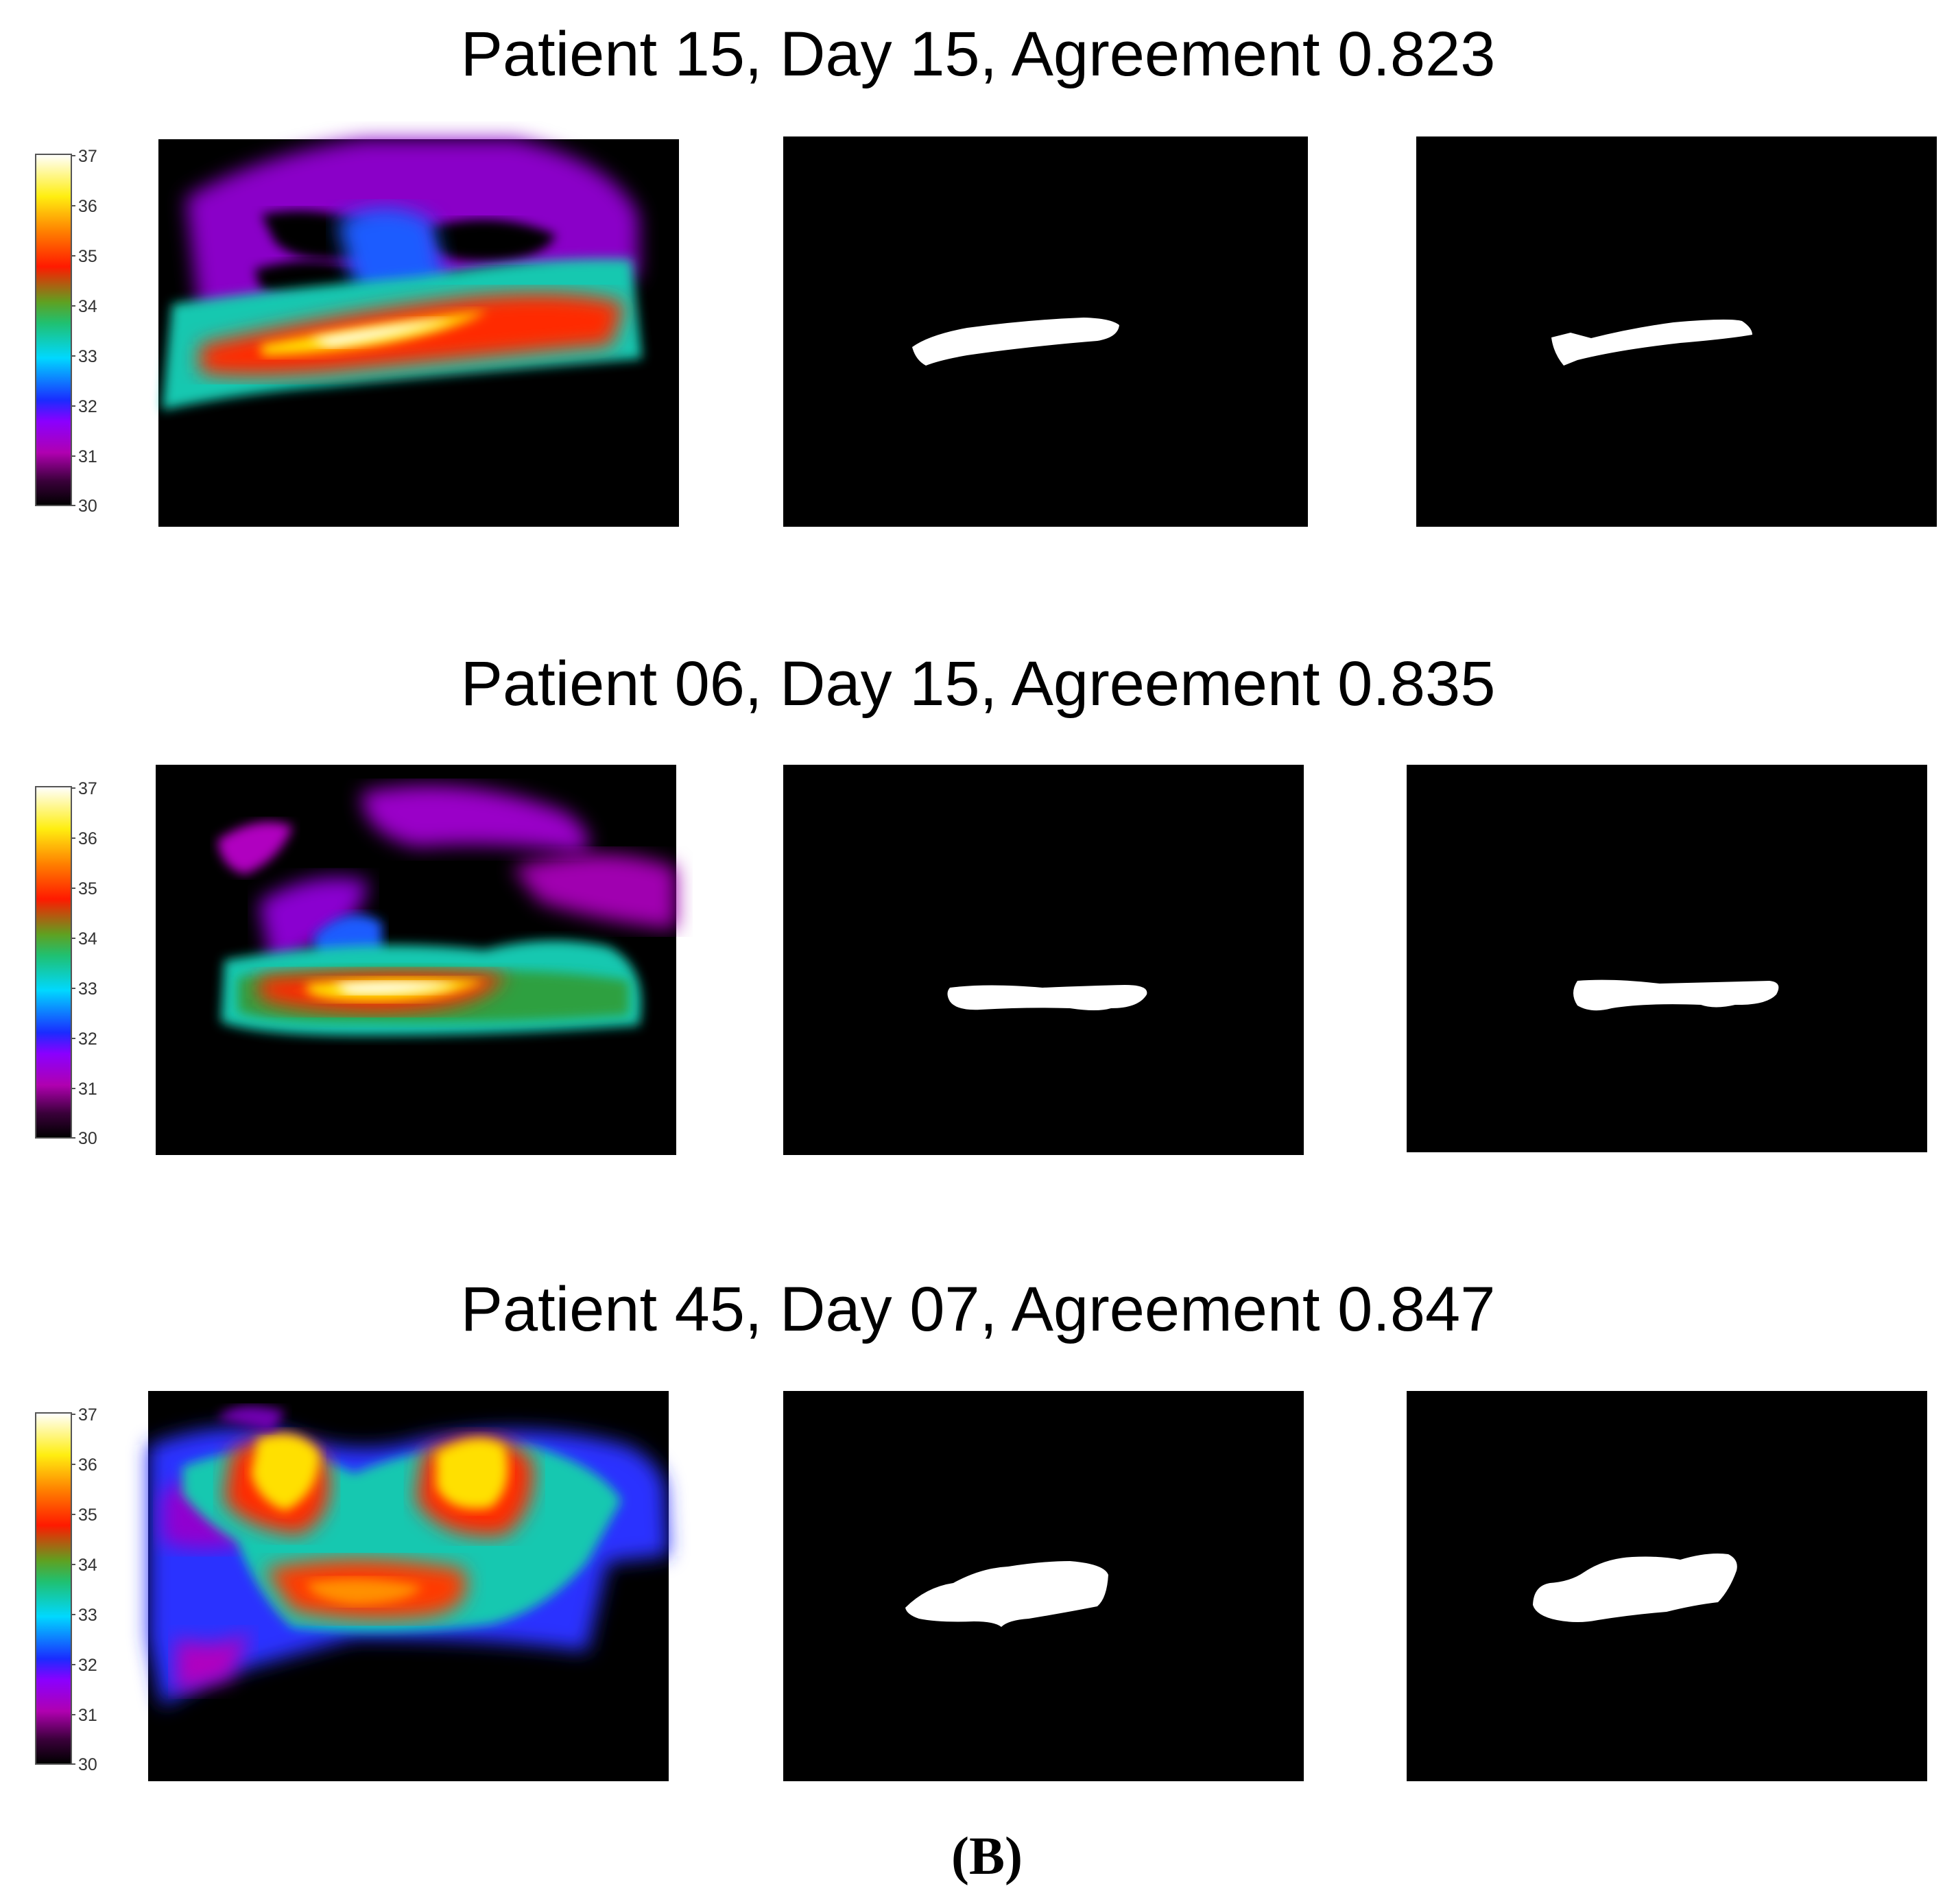  Describe the element at coordinates (987, 1855) in the screenshot. I see `panel-label: (B)` at that location.